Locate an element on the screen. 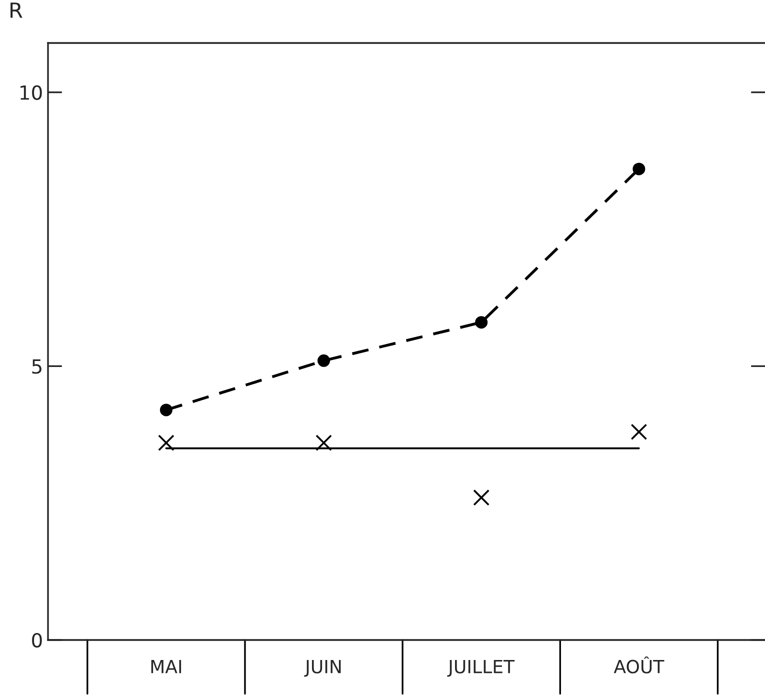 Image resolution: width=765 pixels, height=696 pixels. y-tick-label: 10 is located at coordinates (31, 92).